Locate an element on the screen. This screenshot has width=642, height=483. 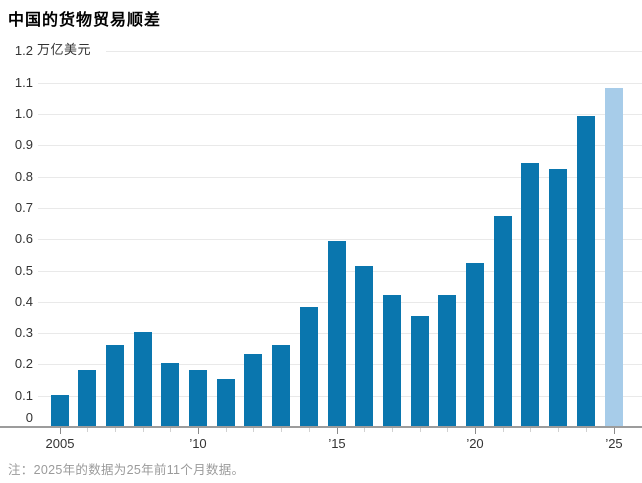
x-axis-tick-label-2015: ’15 is located at coordinates (337, 443).